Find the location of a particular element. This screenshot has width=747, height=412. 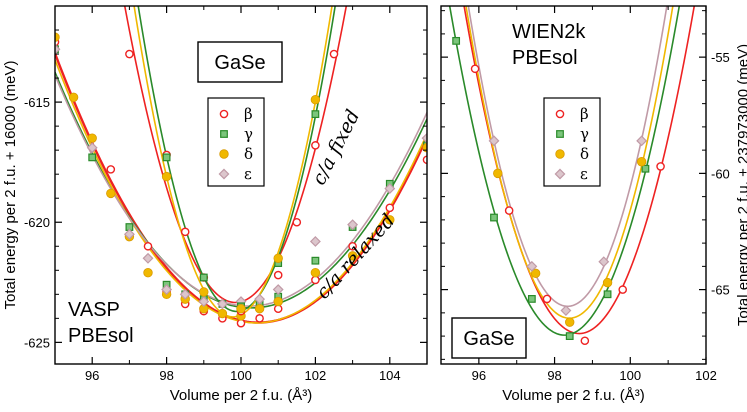

code-label: PBEsol is located at coordinates (545, 58).